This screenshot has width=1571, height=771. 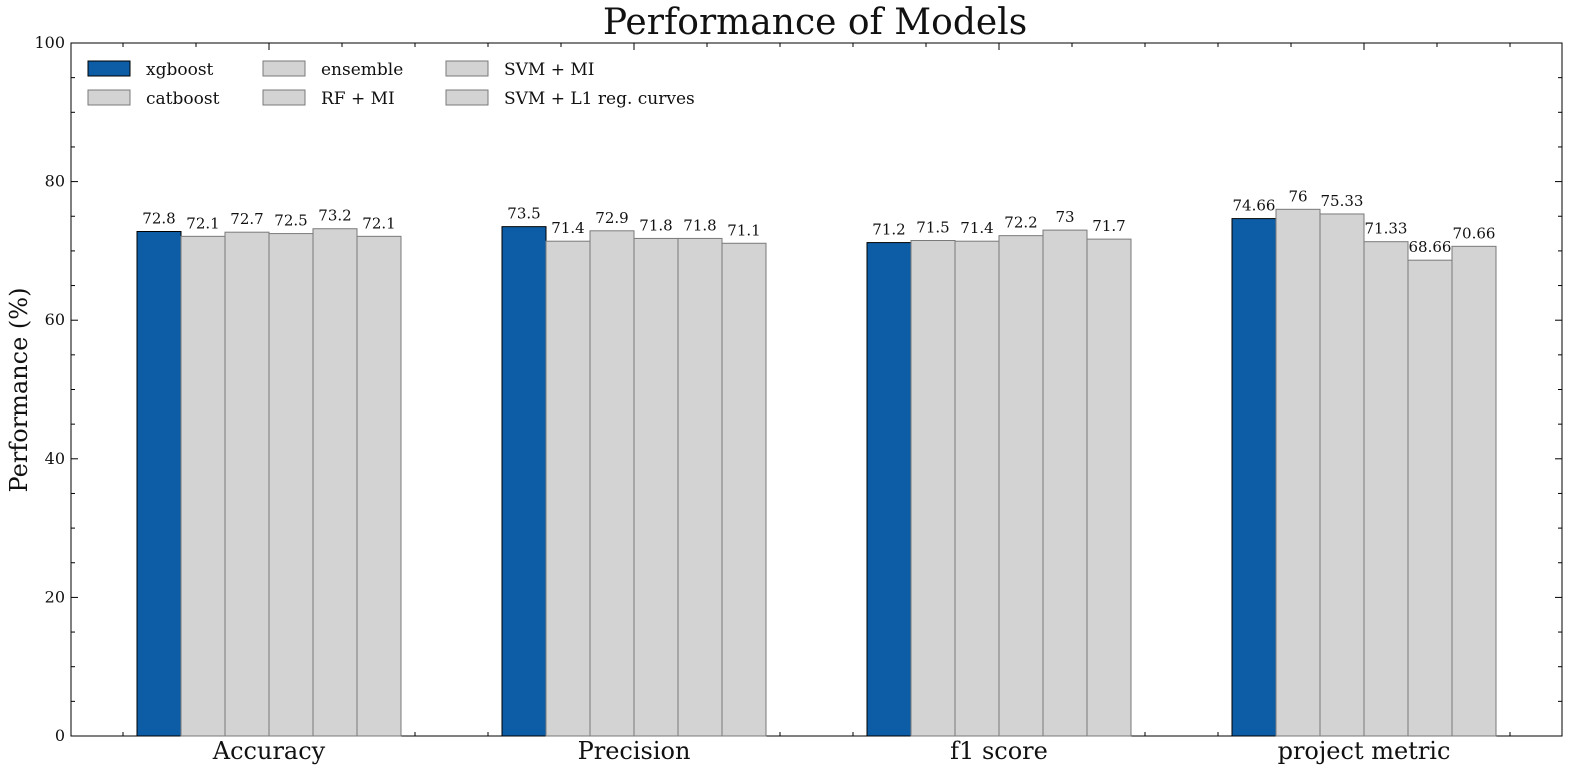 What do you see at coordinates (55, 458) in the screenshot?
I see `y-tick-label: 40` at bounding box center [55, 458].